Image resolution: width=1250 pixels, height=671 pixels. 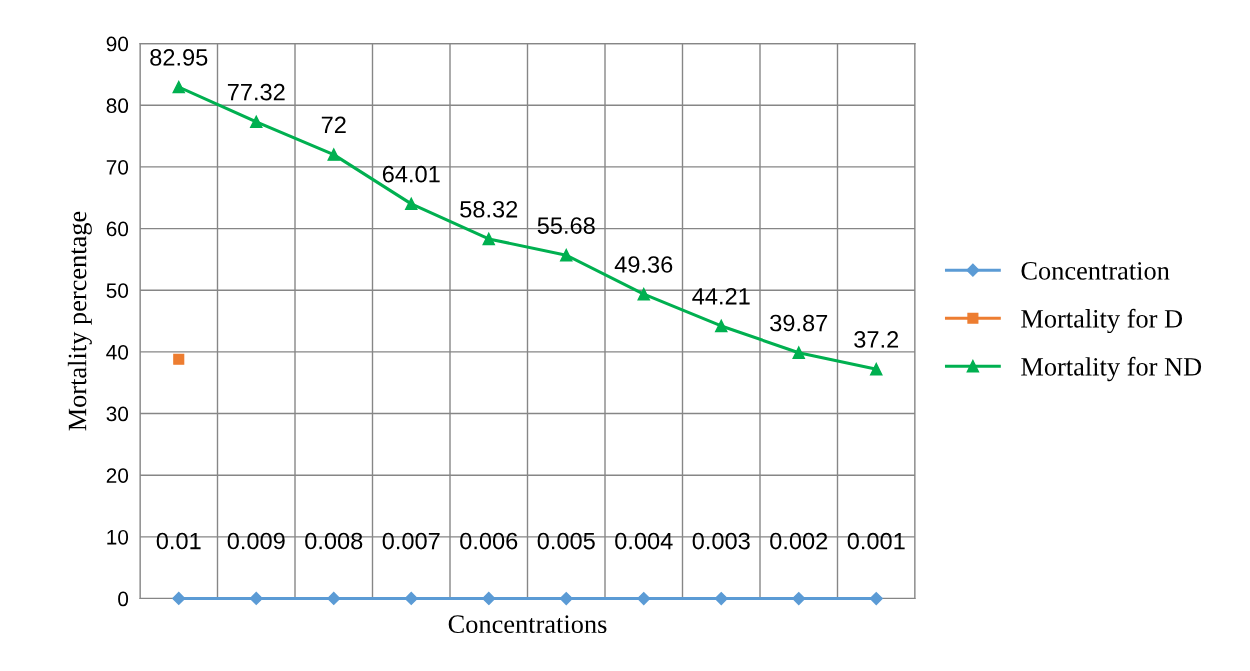 What do you see at coordinates (178, 541) in the screenshot?
I see `data-label: 0.01` at bounding box center [178, 541].